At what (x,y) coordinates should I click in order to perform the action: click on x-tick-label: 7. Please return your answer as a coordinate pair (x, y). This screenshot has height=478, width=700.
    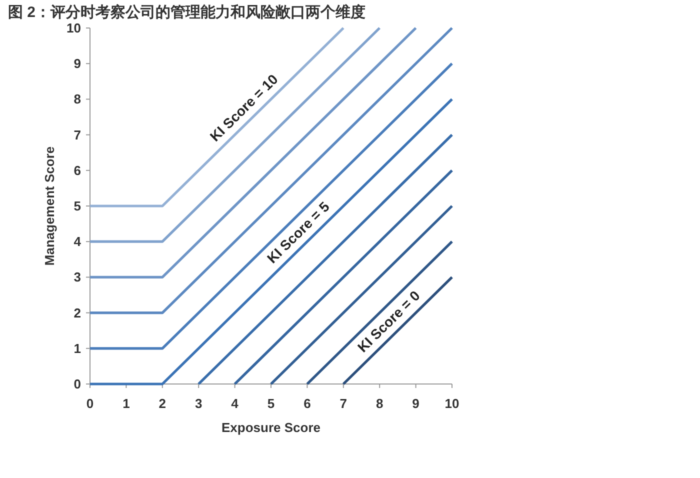
    Looking at the image, I should click on (344, 403).